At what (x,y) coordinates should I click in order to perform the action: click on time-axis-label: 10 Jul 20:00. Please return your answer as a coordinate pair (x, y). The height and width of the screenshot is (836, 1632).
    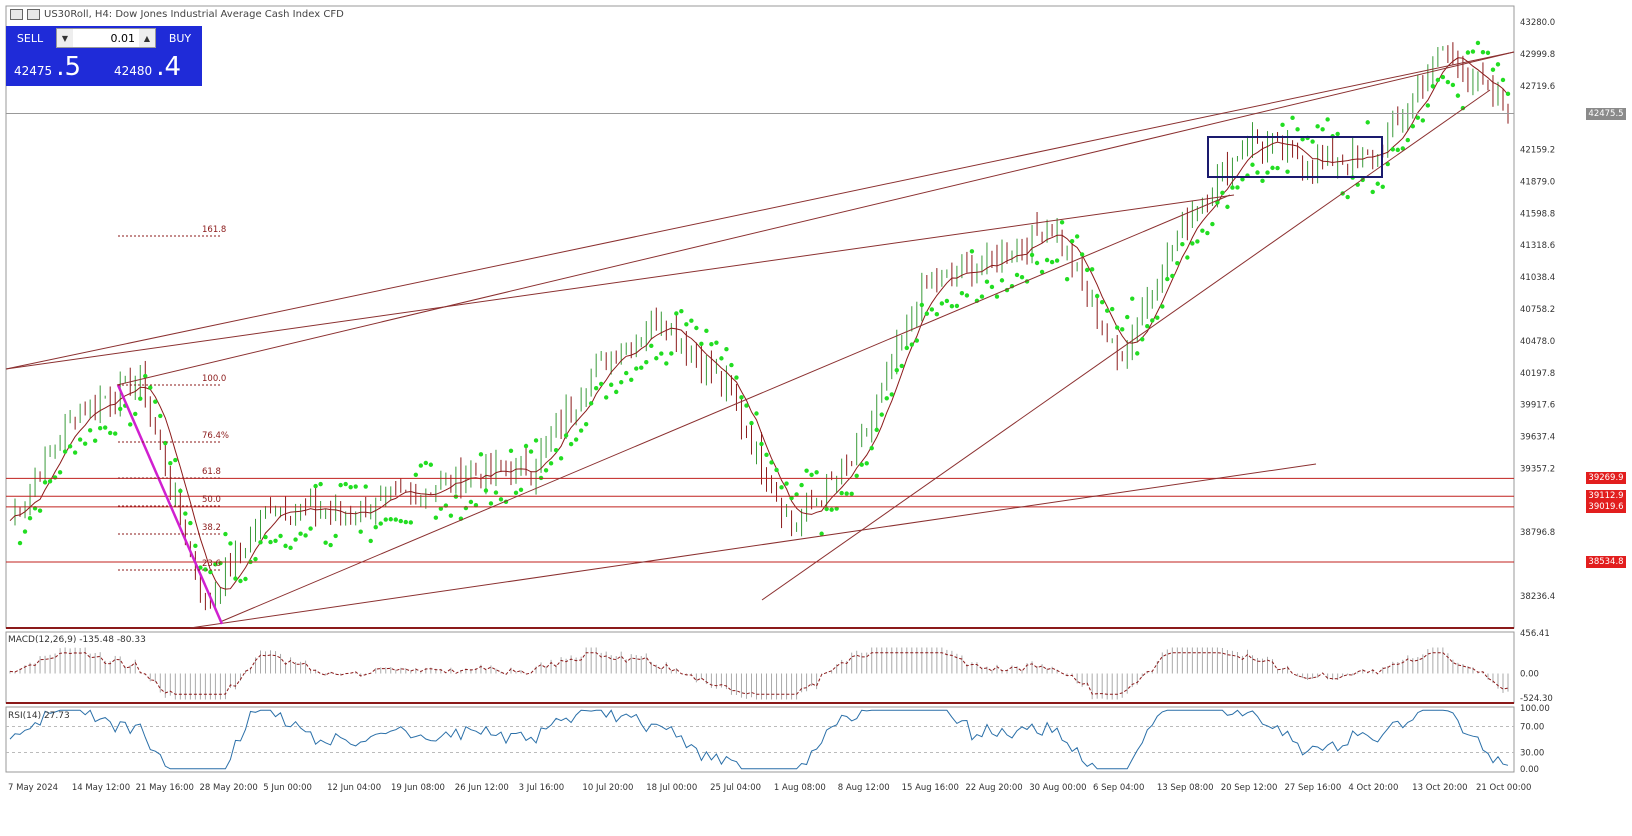
    Looking at the image, I should click on (607, 788).